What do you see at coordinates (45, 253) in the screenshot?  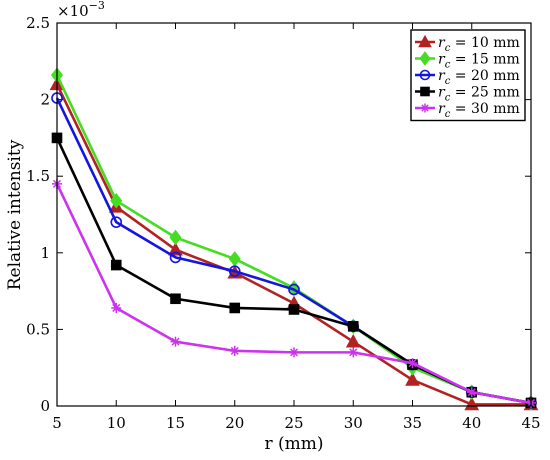 I see `y-tick-label: 1` at bounding box center [45, 253].